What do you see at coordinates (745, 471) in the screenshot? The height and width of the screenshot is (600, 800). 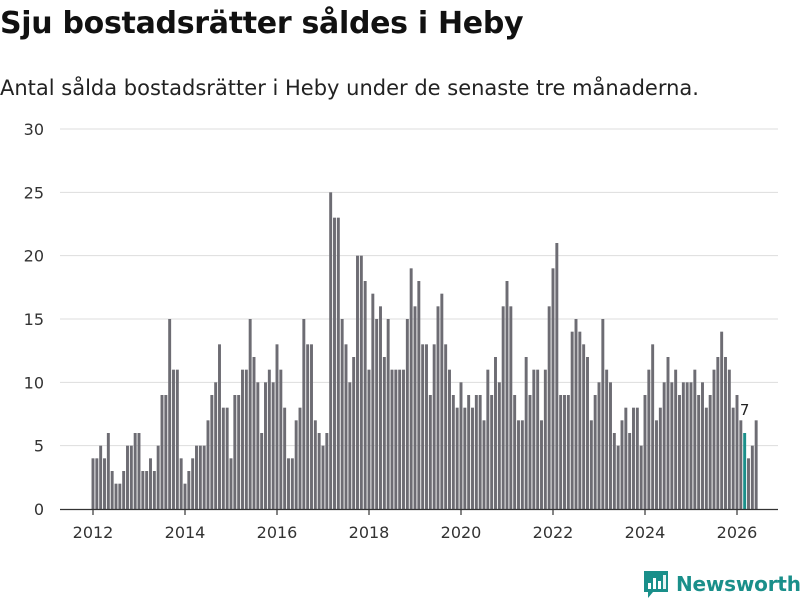 I see `bar-highlight` at bounding box center [745, 471].